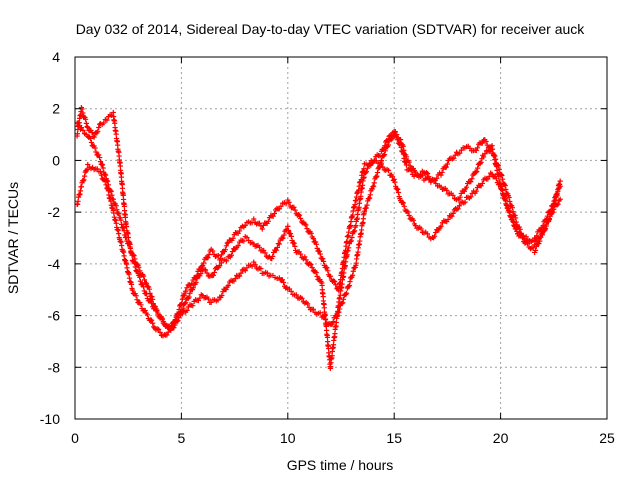 The width and height of the screenshot is (640, 480). I want to click on x-tick-label: 15, so click(394, 438).